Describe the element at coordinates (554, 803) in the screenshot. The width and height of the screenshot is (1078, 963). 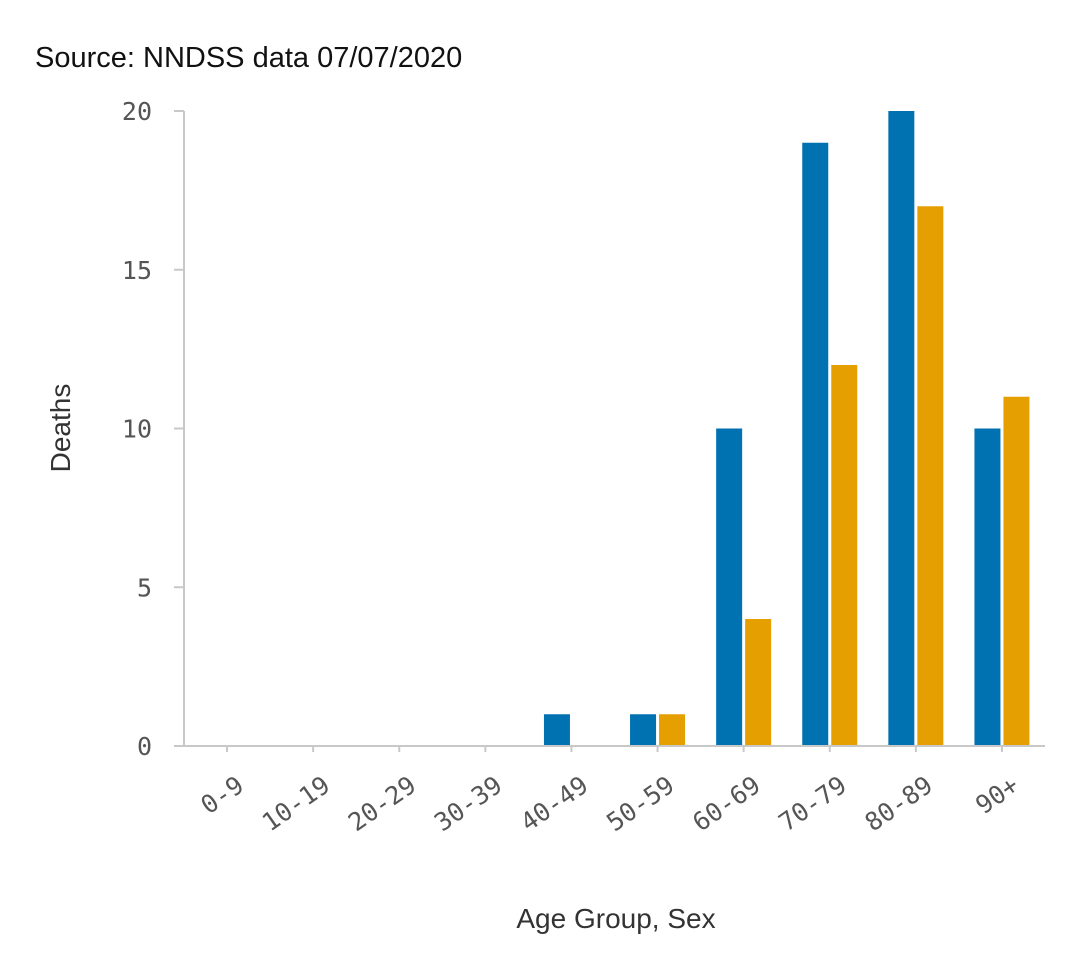
I see `x-tick-label: 40-49` at that location.